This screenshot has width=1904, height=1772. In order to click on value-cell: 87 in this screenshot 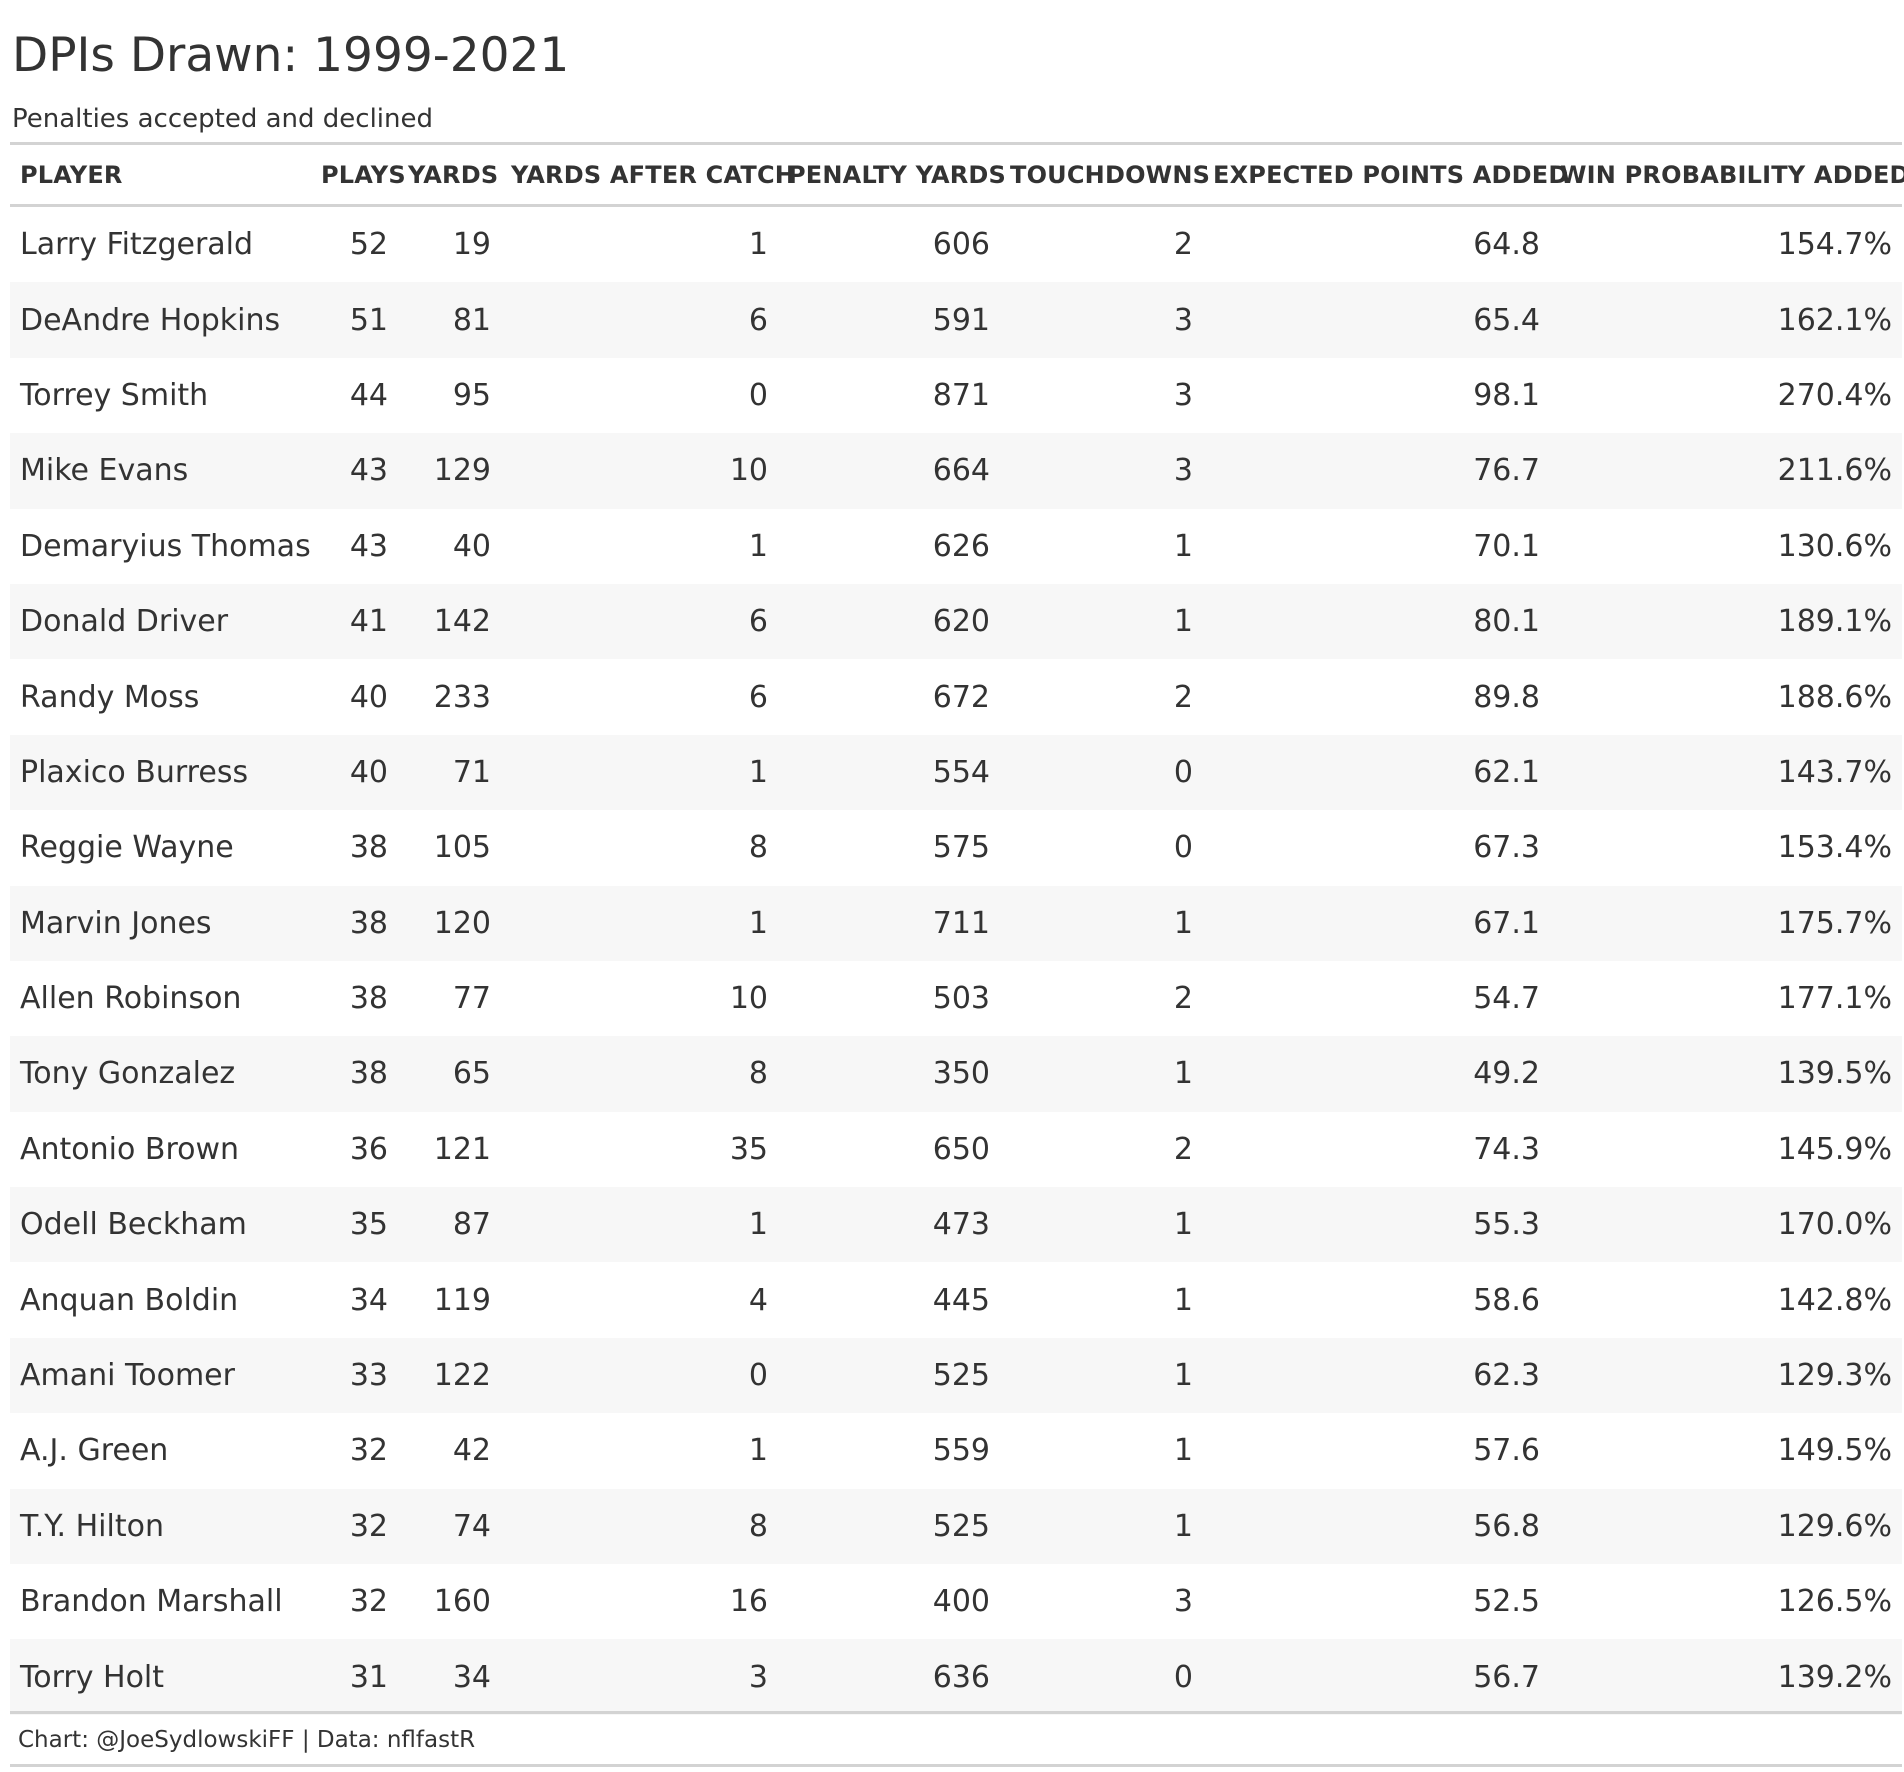, I will do `click(449, 1225)`.